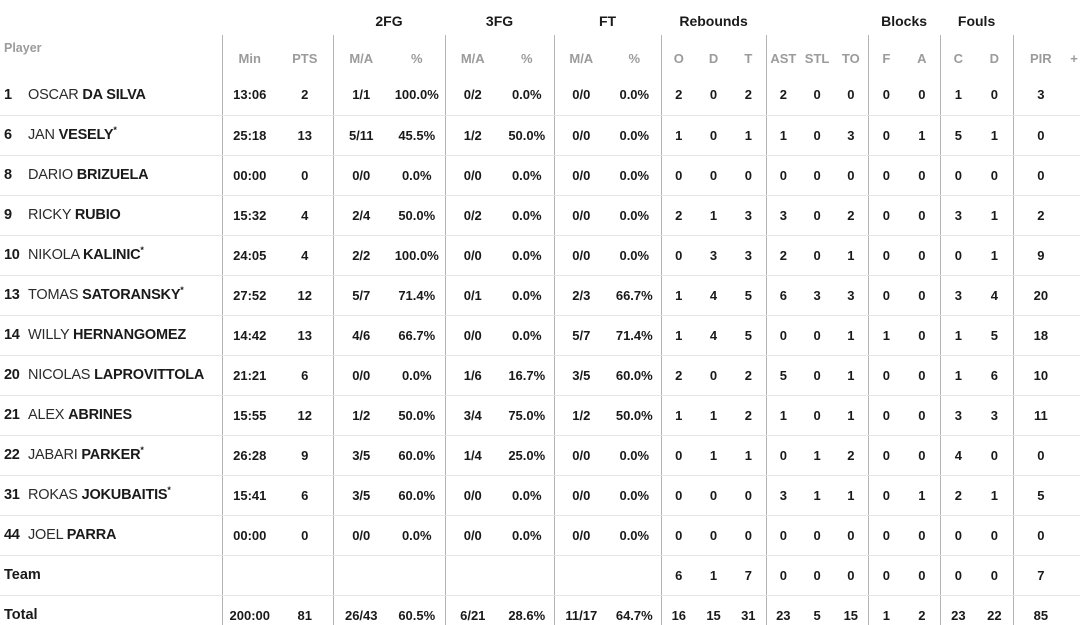 Image resolution: width=1080 pixels, height=625 pixels. I want to click on cell-player: 31 ROKAS JOKUBAITIS*, so click(111, 495).